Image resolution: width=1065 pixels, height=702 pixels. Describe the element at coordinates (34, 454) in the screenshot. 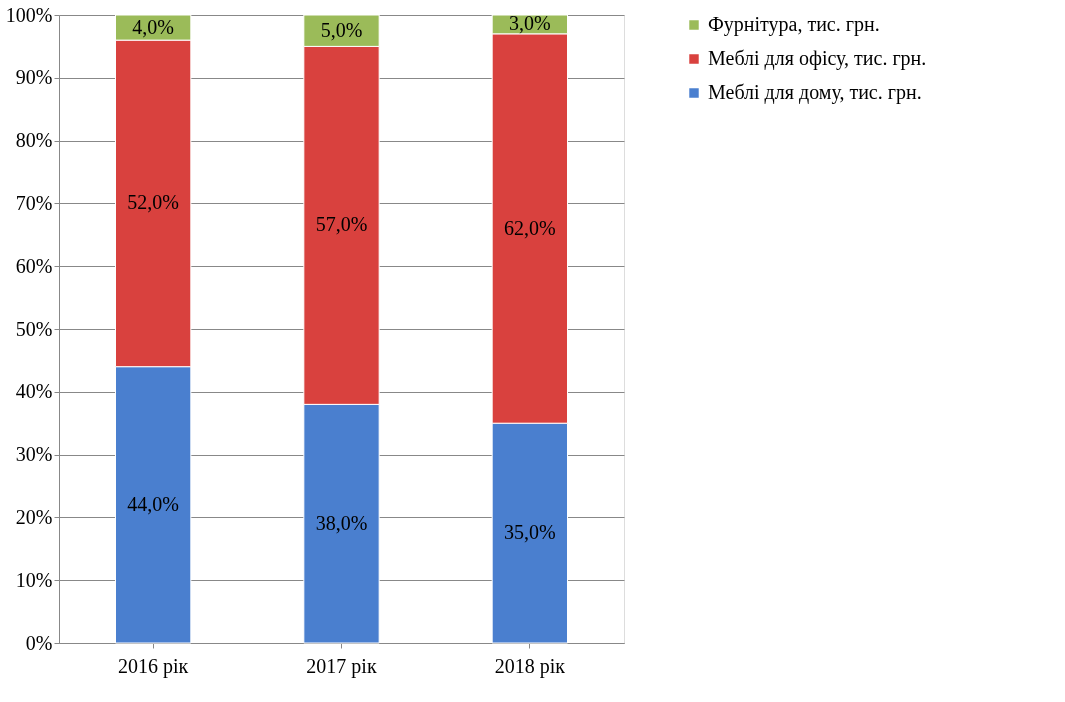

I see `y-tick-label: 30%` at that location.